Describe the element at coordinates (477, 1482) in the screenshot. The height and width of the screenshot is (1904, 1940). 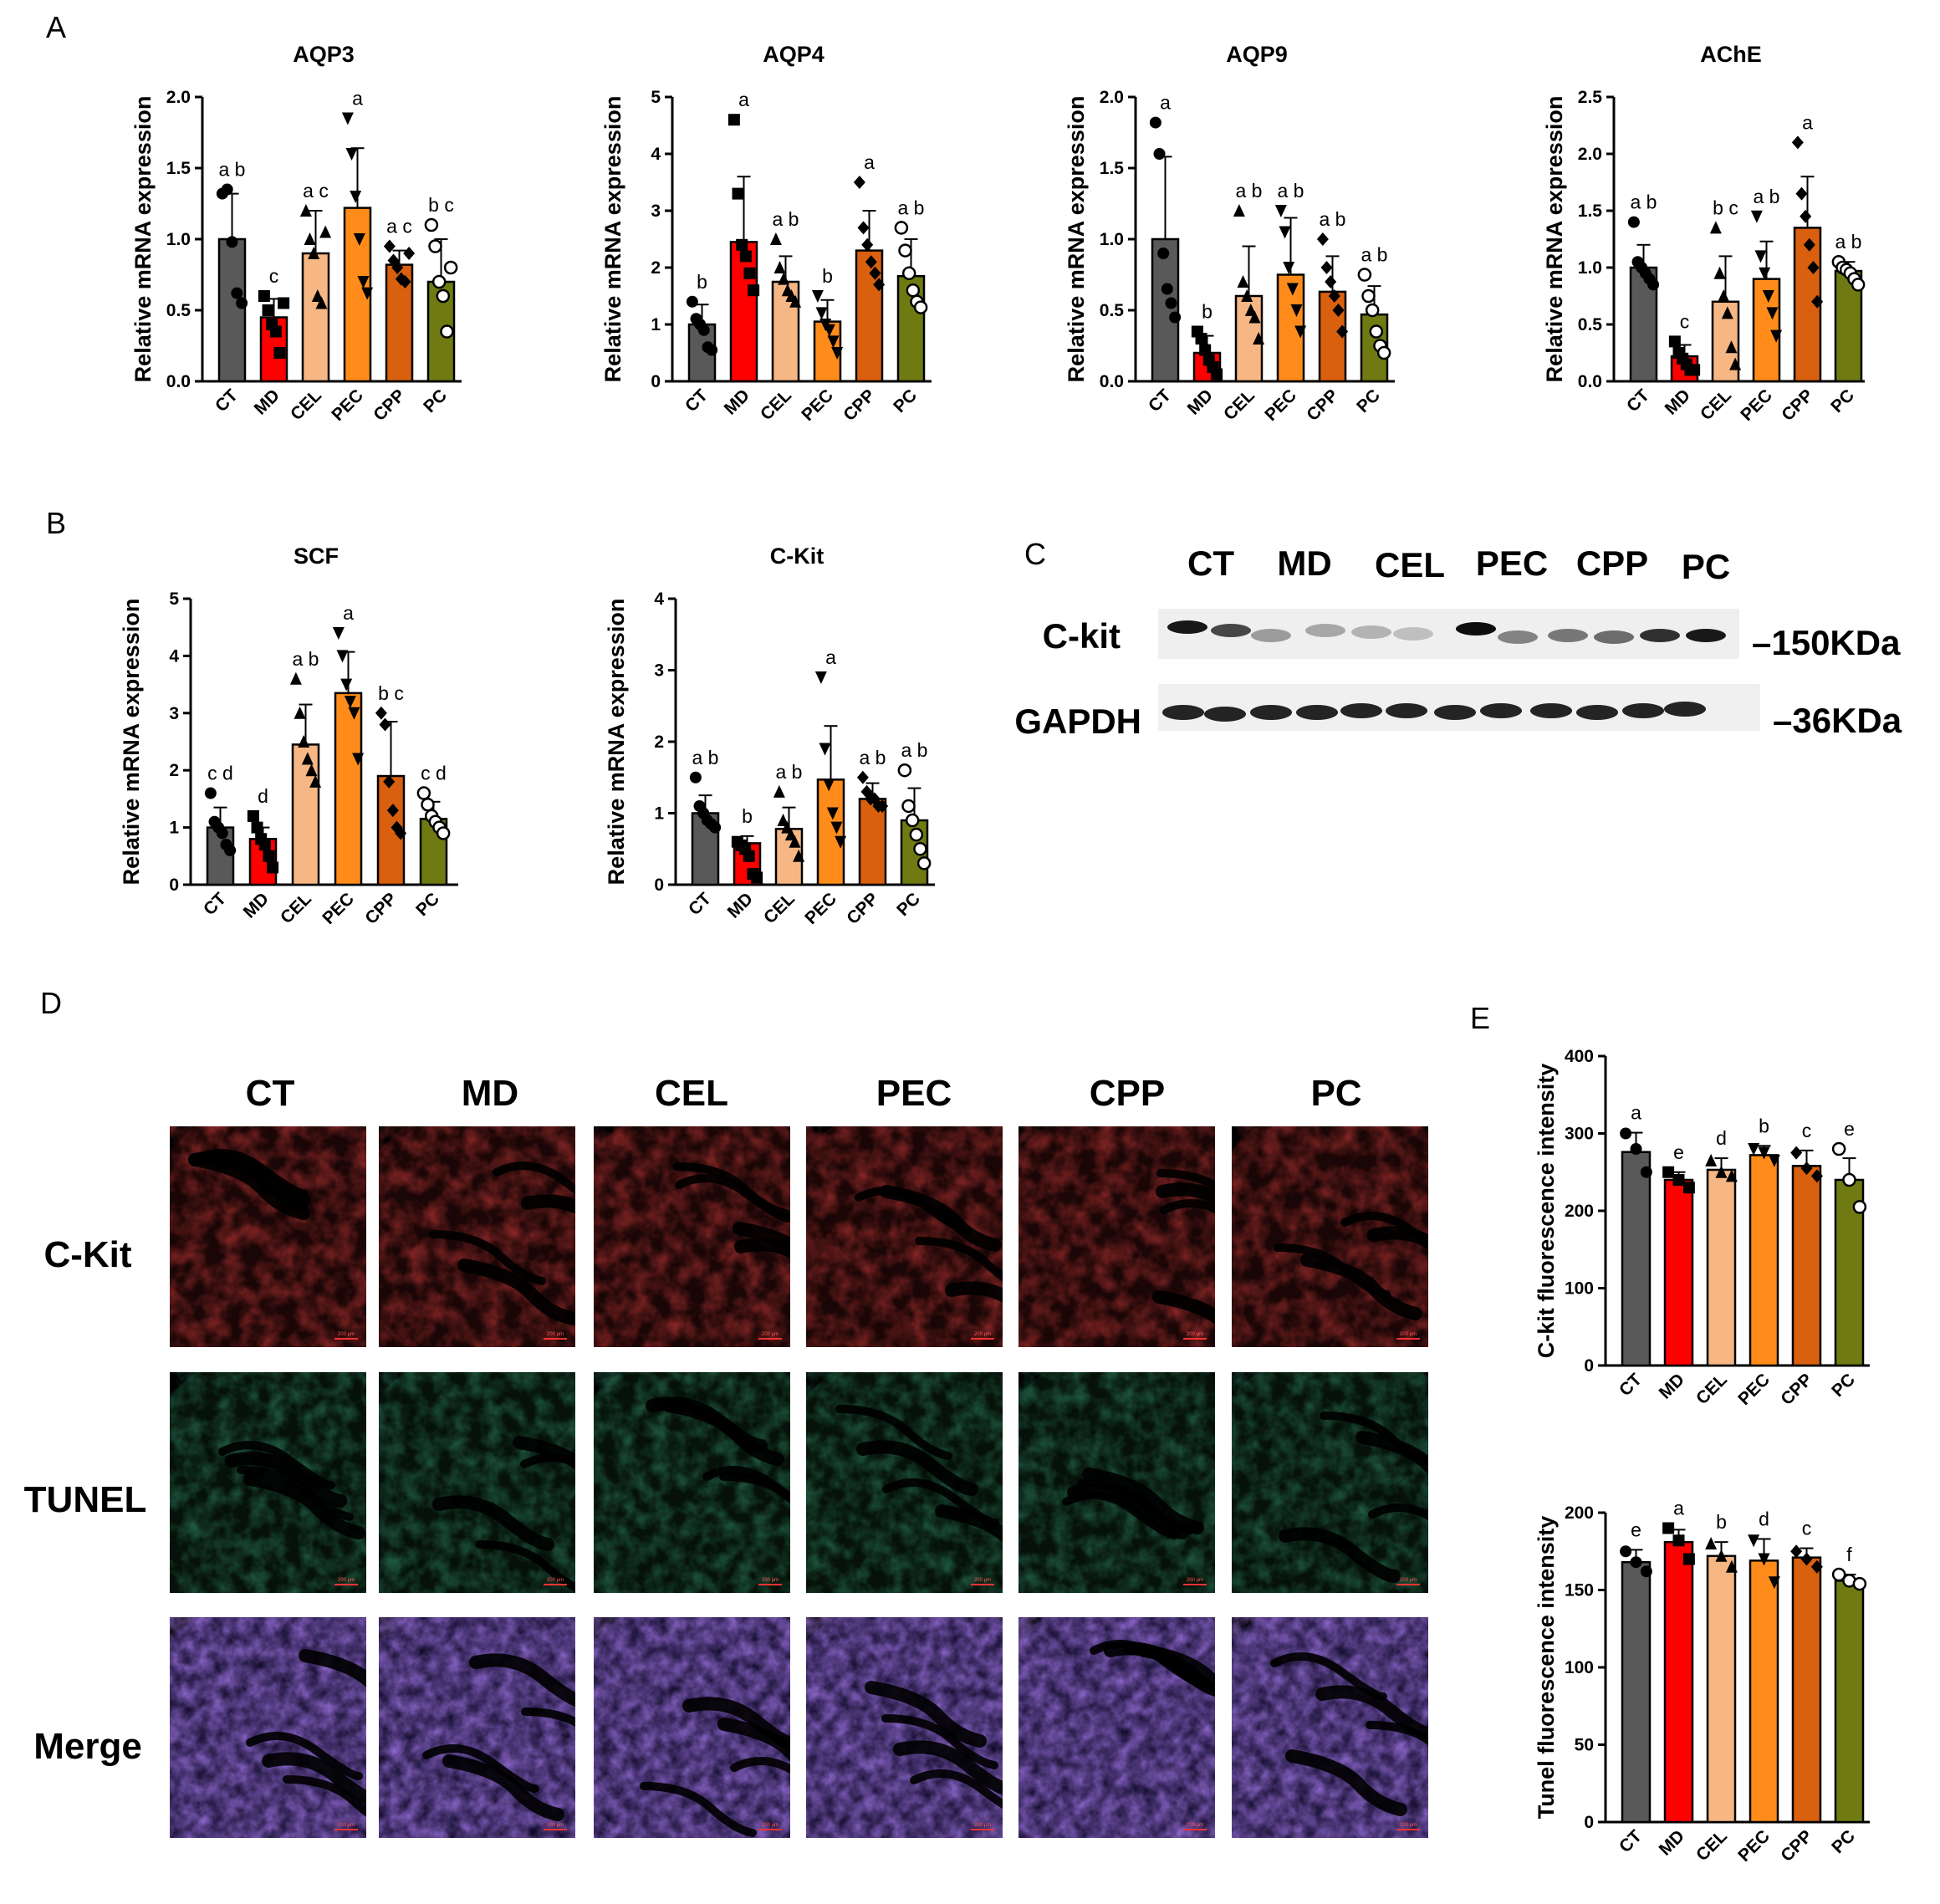
I see `micrograph-tunel-md: 200 μm` at that location.